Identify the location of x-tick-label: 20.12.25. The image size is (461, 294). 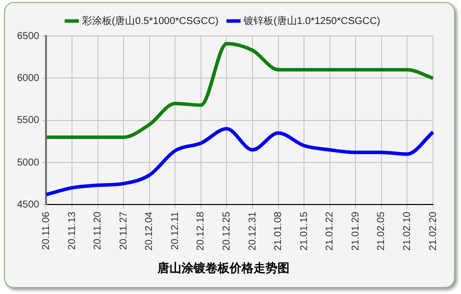
(226, 231).